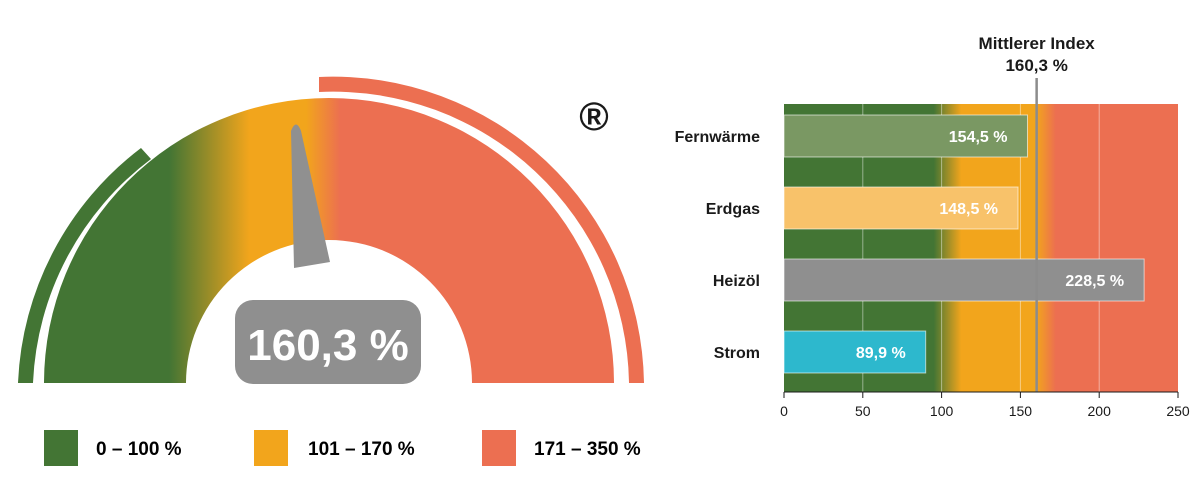  Describe the element at coordinates (1178, 411) in the screenshot. I see `x-tick-label: 250` at that location.